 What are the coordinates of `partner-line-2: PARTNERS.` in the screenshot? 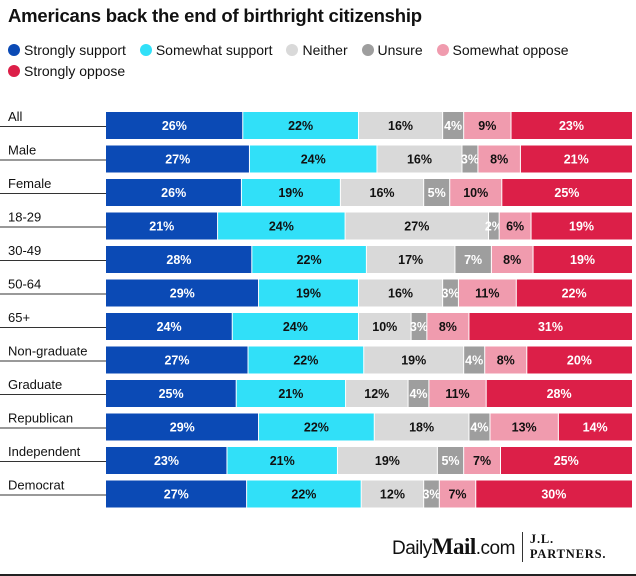 It's located at (568, 554).